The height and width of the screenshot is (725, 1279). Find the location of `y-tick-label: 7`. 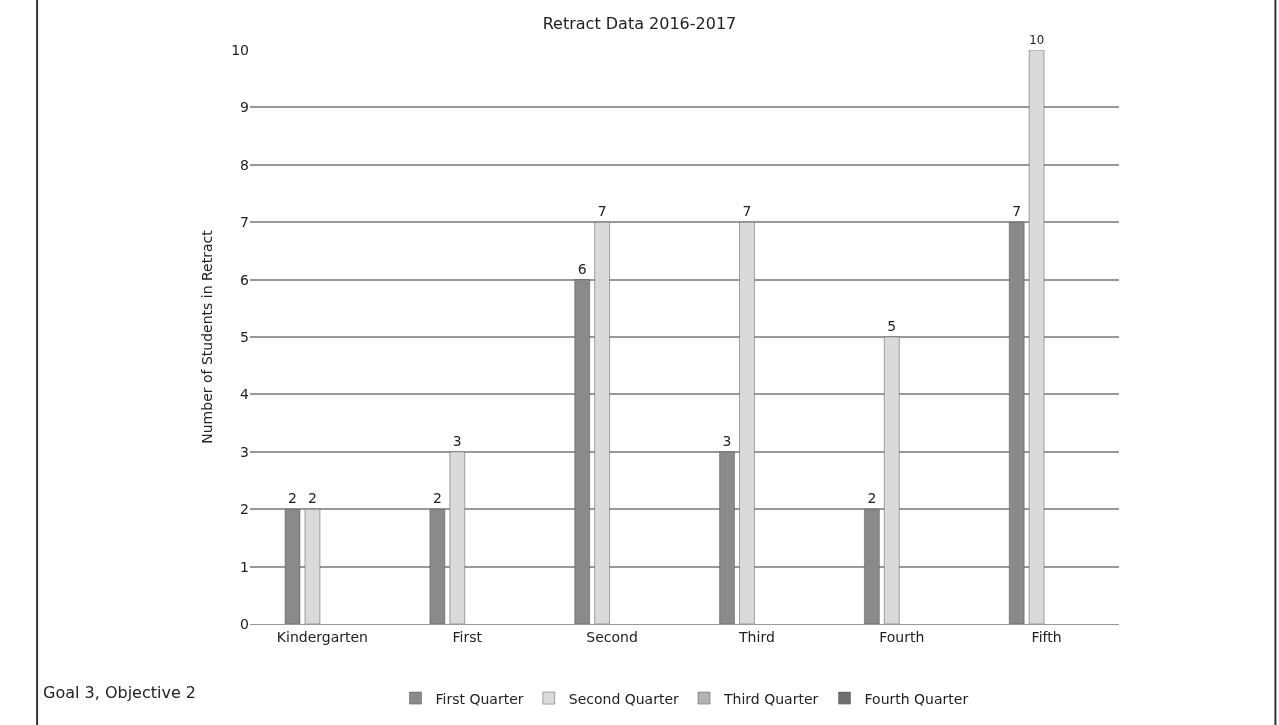

y-tick-label: 7 is located at coordinates (244, 222).